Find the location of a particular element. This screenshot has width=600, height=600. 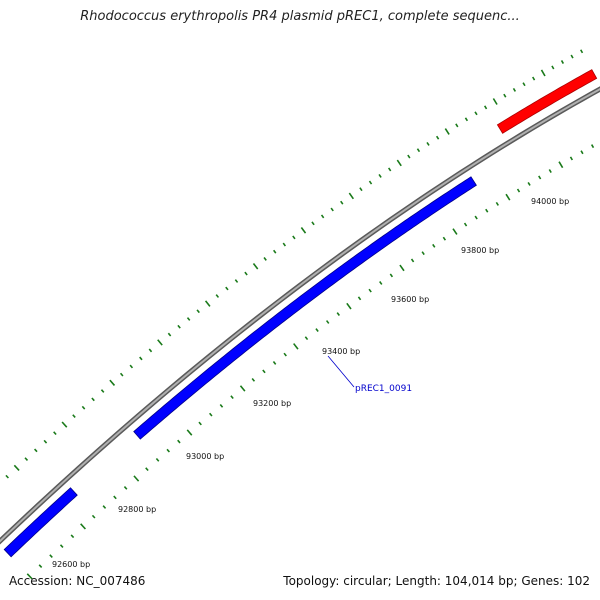

gene-reverse-partial is located at coordinates (547, 101).